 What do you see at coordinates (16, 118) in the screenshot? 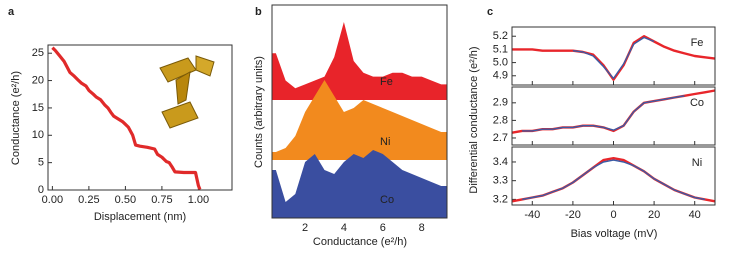
I see `y-axis-label: Conductance (e²/h)` at bounding box center [16, 118].